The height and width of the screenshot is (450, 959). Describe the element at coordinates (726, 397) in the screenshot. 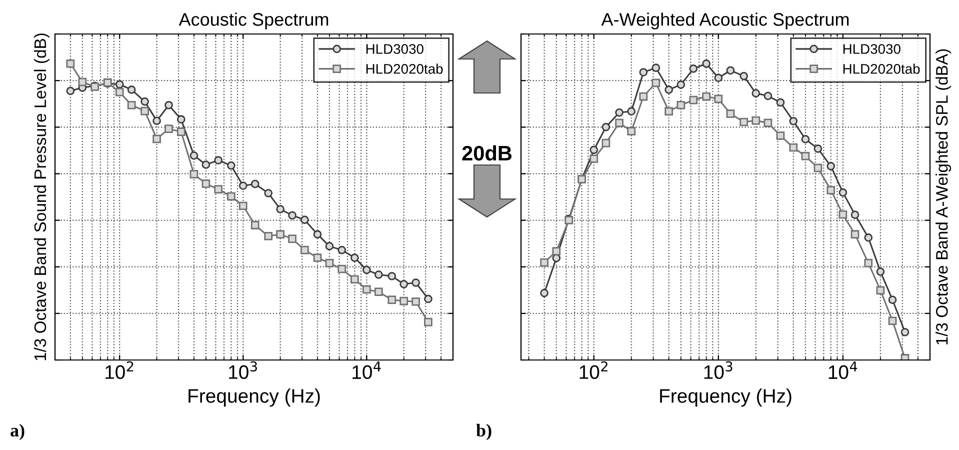

I see `x-axis-title: Frequency (Hz)` at that location.